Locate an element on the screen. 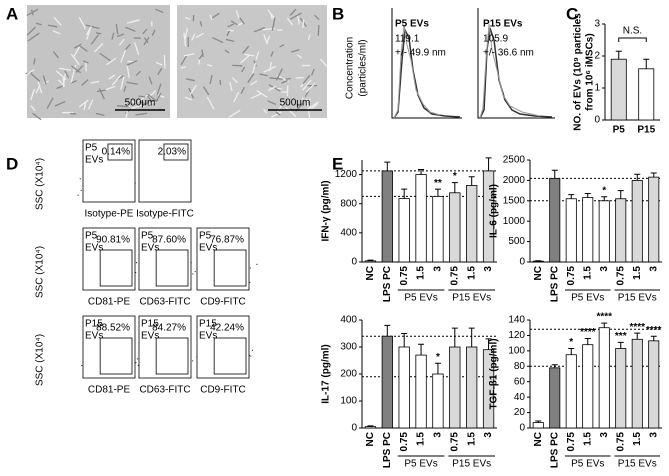 The width and height of the screenshot is (669, 476). y-tick-label: 100 is located at coordinates (516, 350).